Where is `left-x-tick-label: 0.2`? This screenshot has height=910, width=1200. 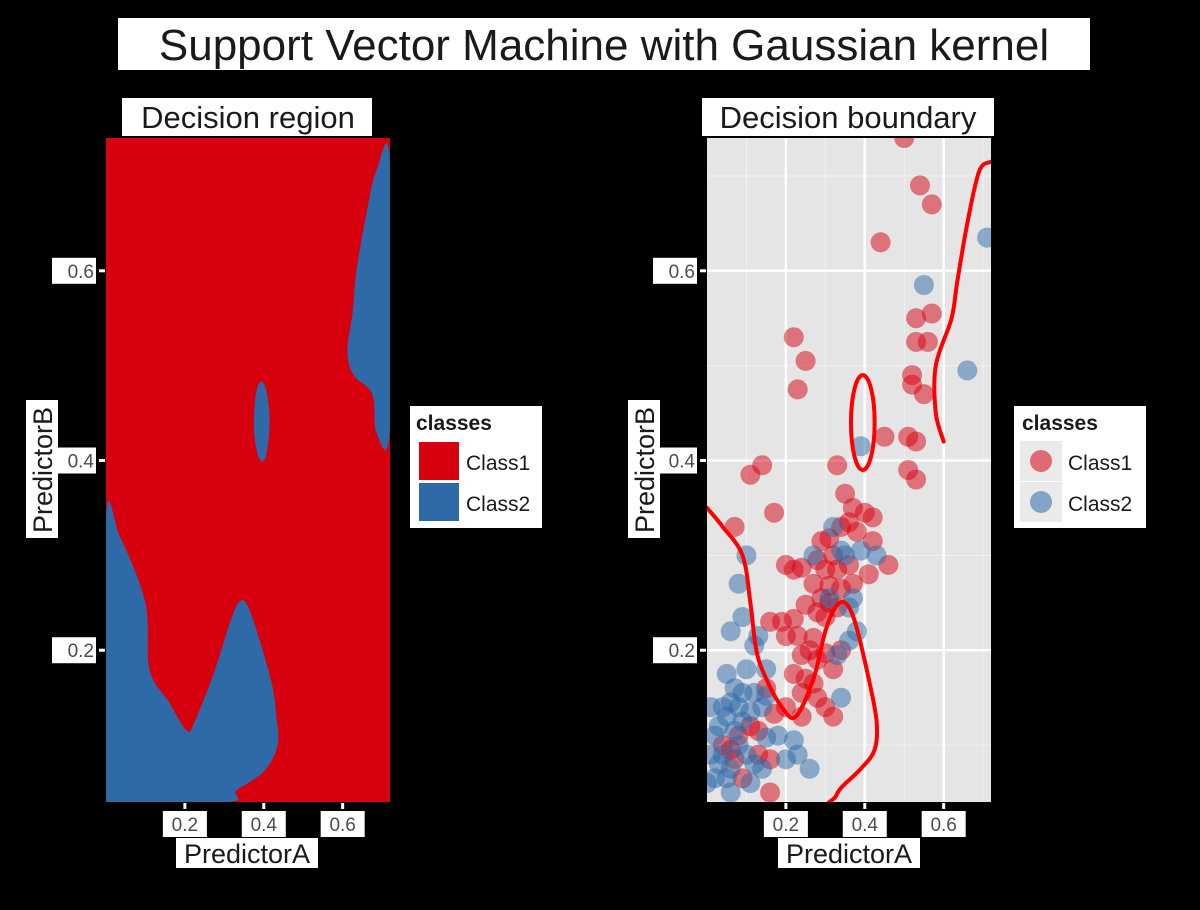 left-x-tick-label: 0.2 is located at coordinates (185, 825).